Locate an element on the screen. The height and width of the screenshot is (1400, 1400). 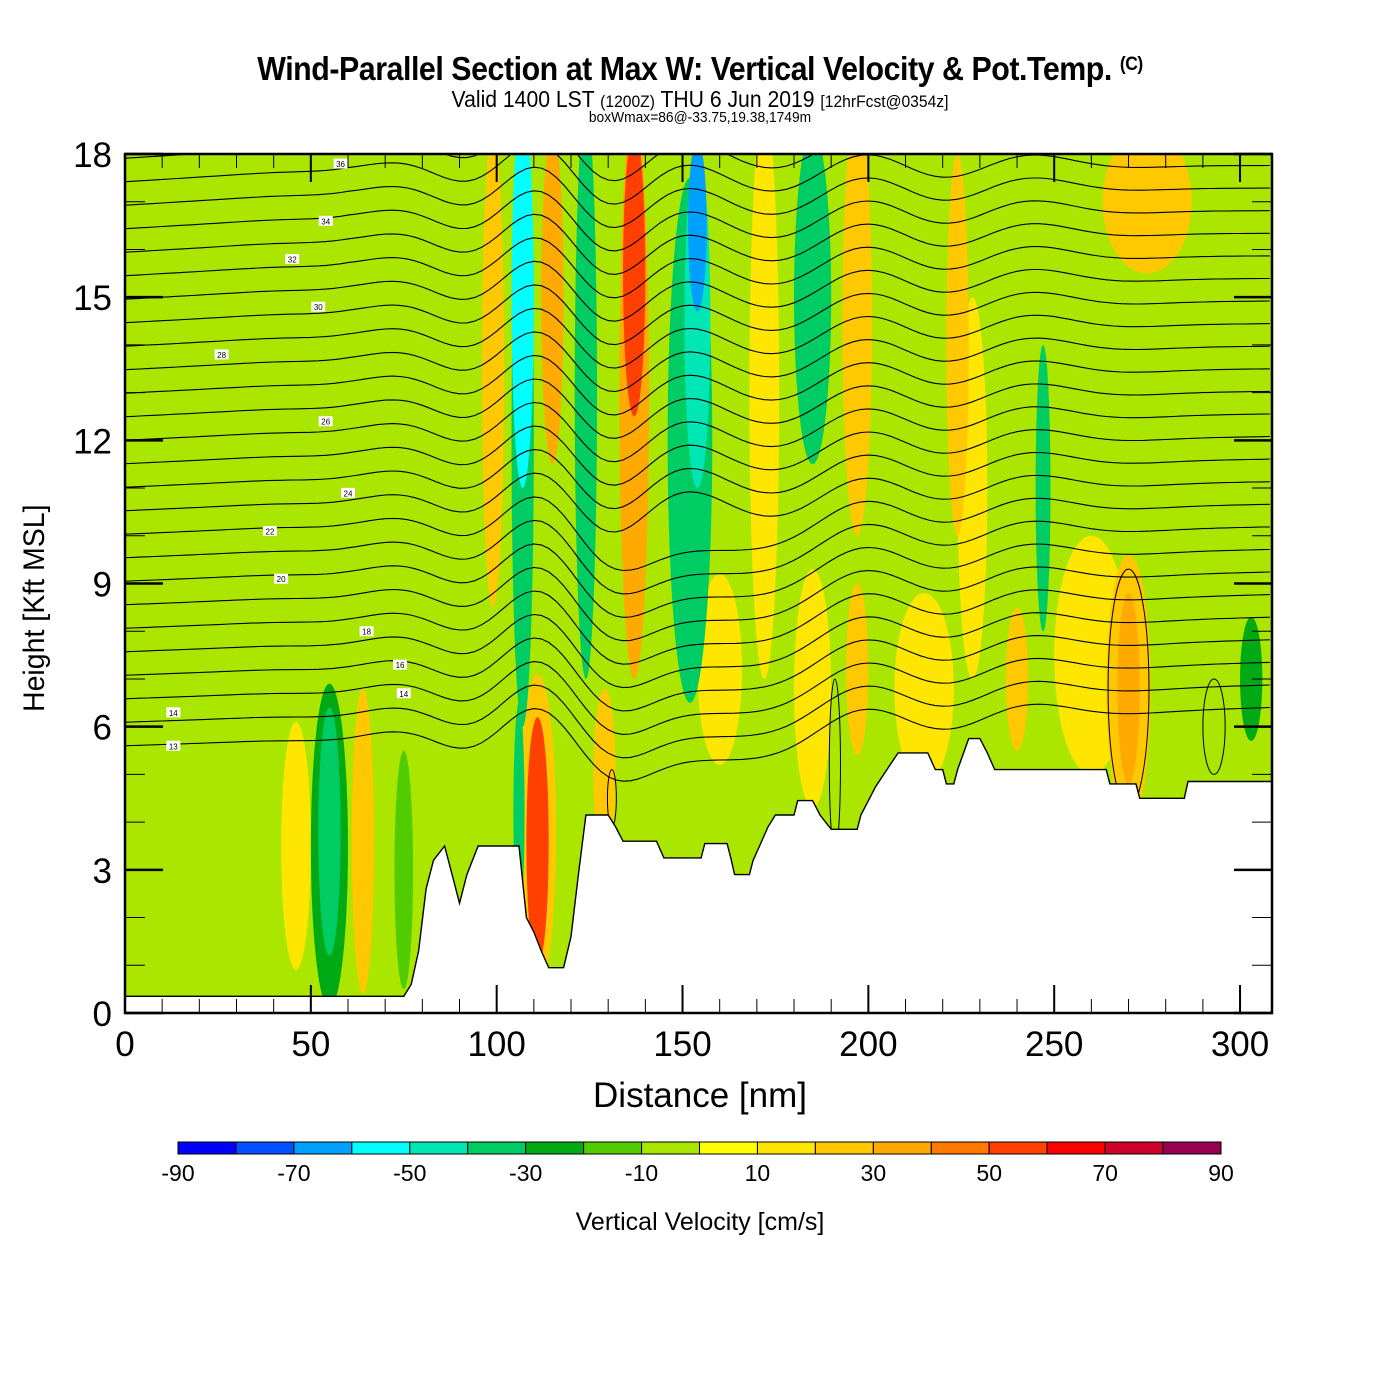
contour-label: 26 is located at coordinates (325, 421).